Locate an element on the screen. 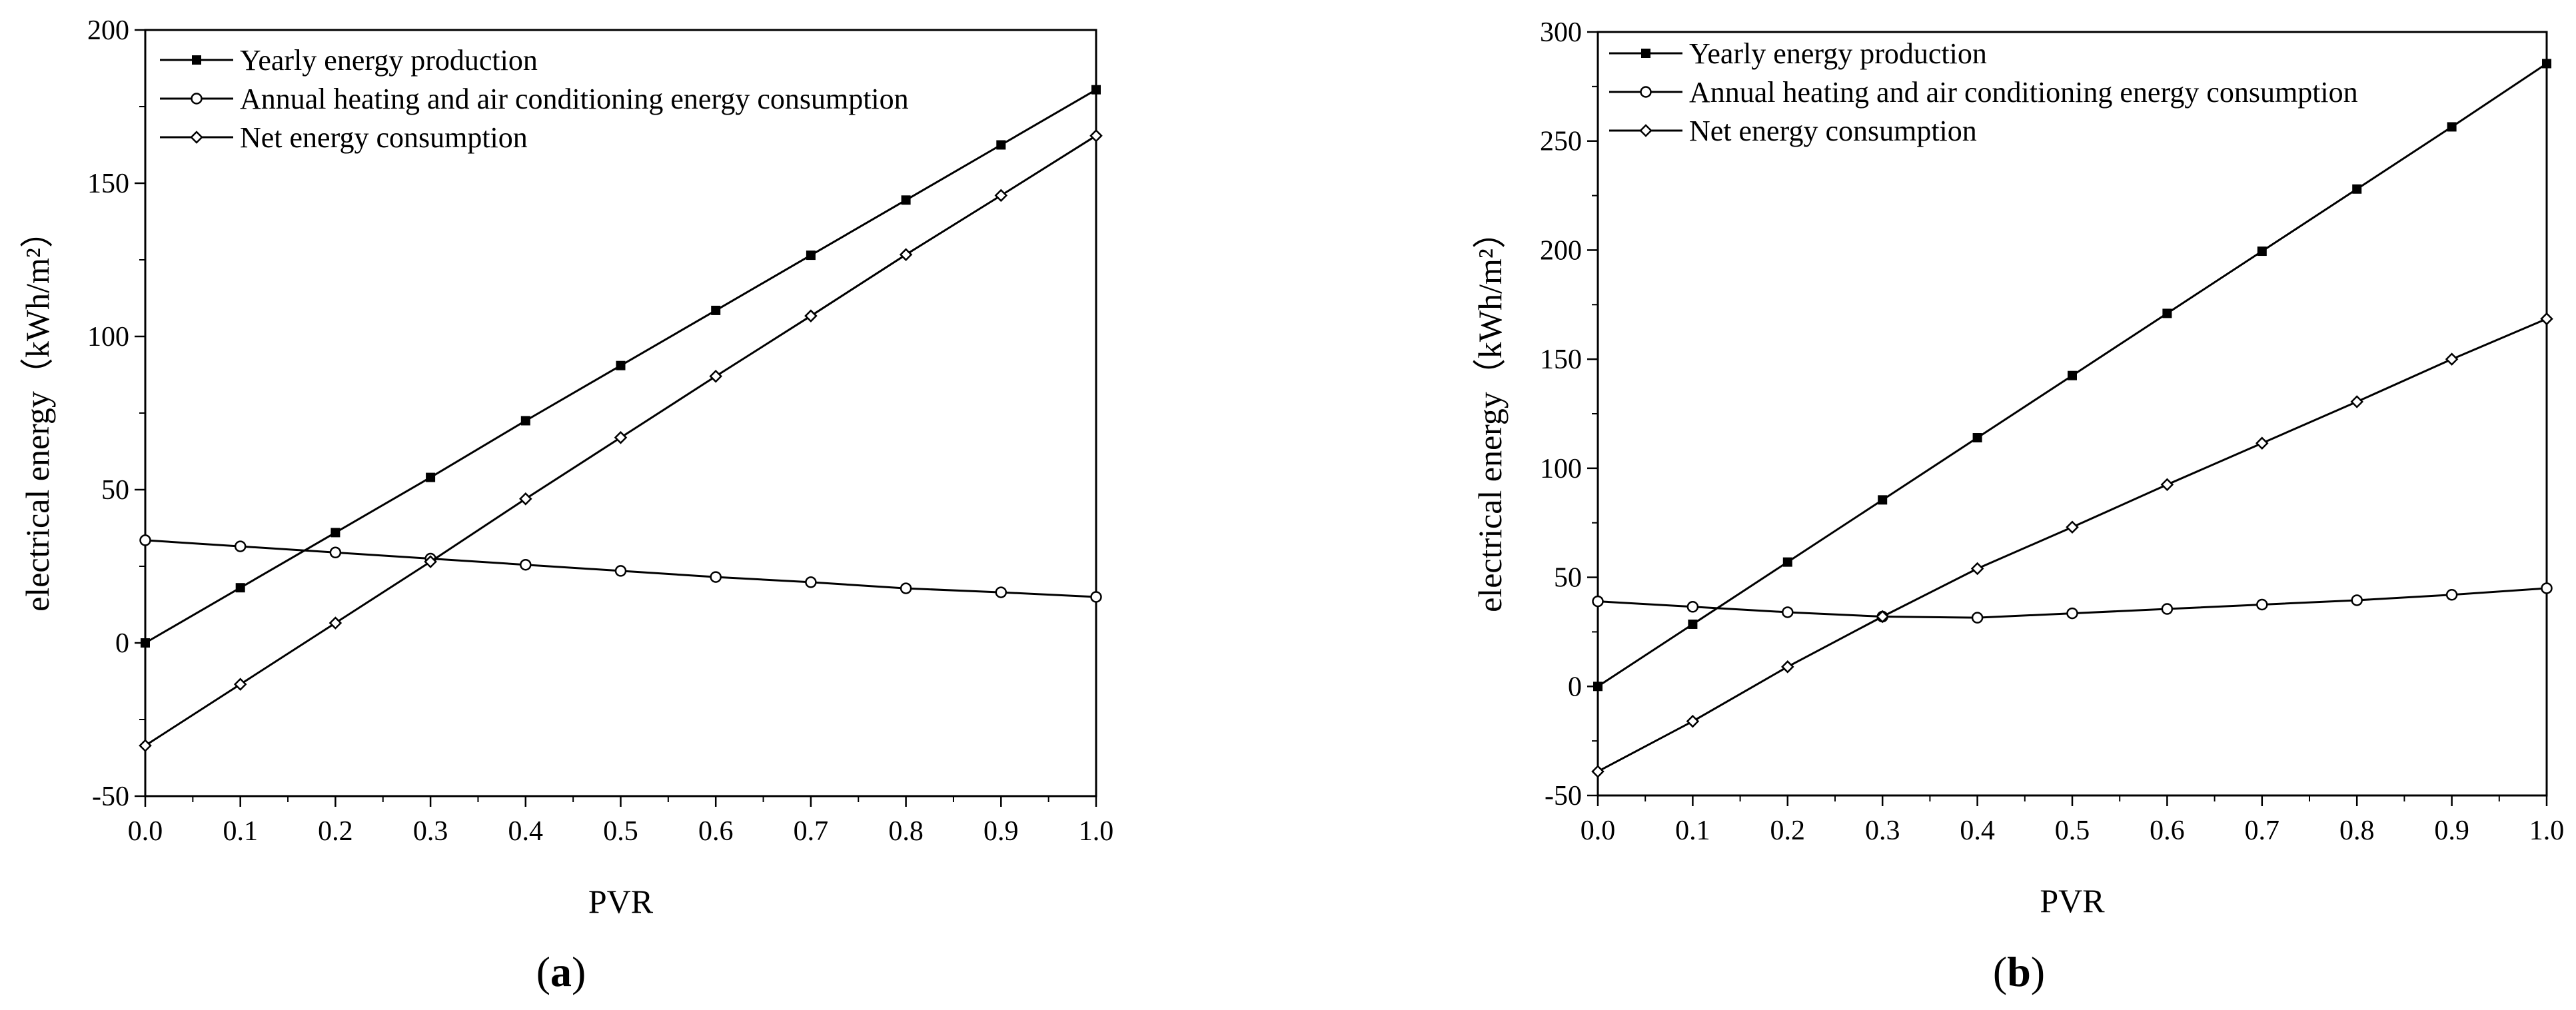 The image size is (2576, 1010). panel-caption: (b) is located at coordinates (2019, 972).